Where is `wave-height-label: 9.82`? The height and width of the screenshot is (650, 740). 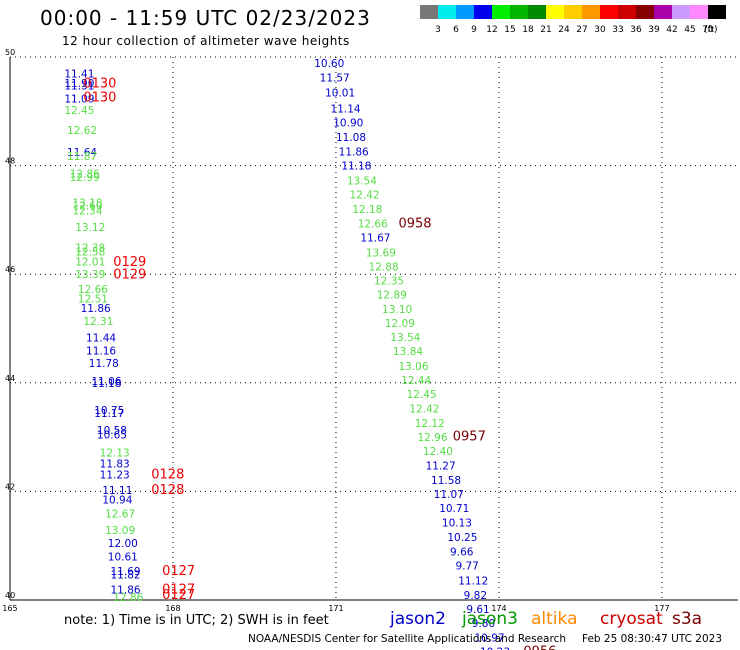 wave-height-label: 9.82 is located at coordinates (475, 596).